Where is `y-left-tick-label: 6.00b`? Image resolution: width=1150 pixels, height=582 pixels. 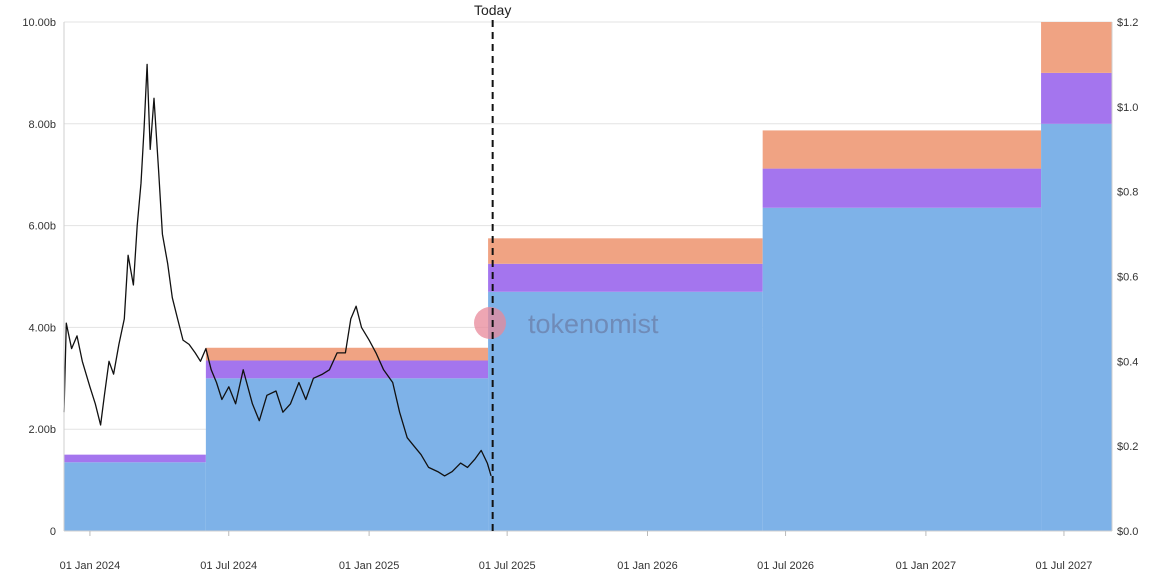 y-left-tick-label: 6.00b is located at coordinates (42, 227).